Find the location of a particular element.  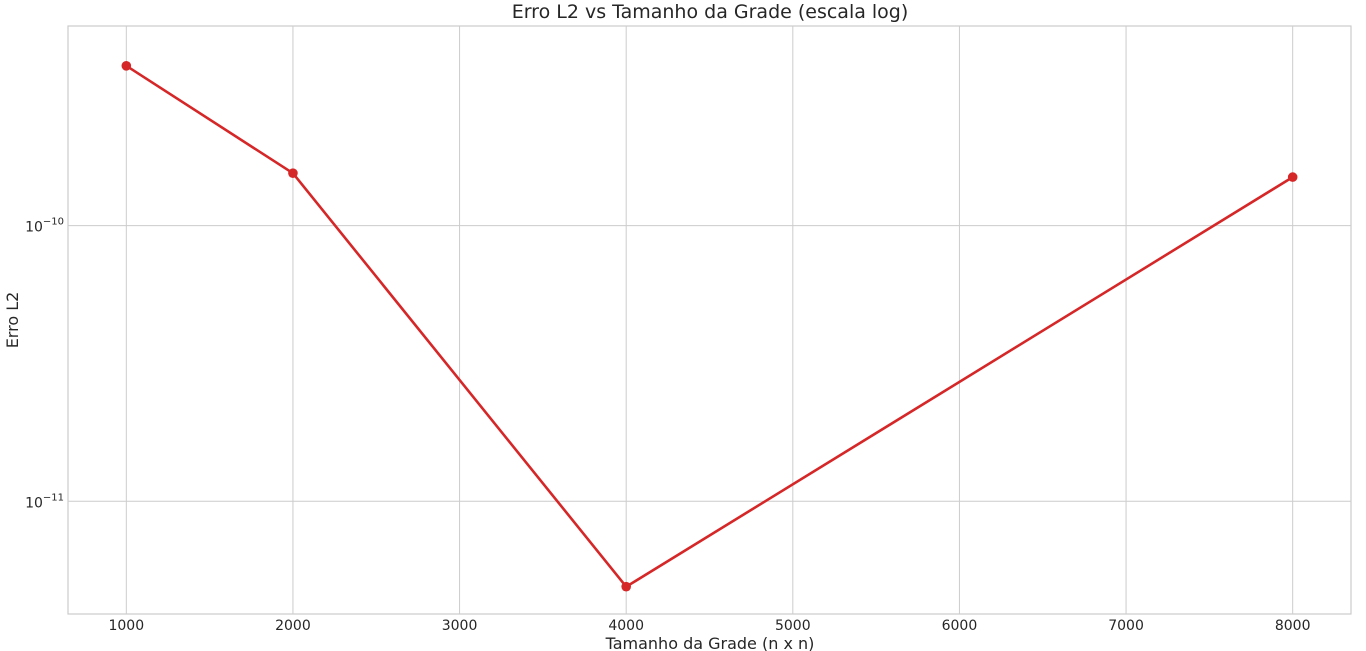

x-axis-label: Tamanho da Grade (n x n) is located at coordinates (710, 642).